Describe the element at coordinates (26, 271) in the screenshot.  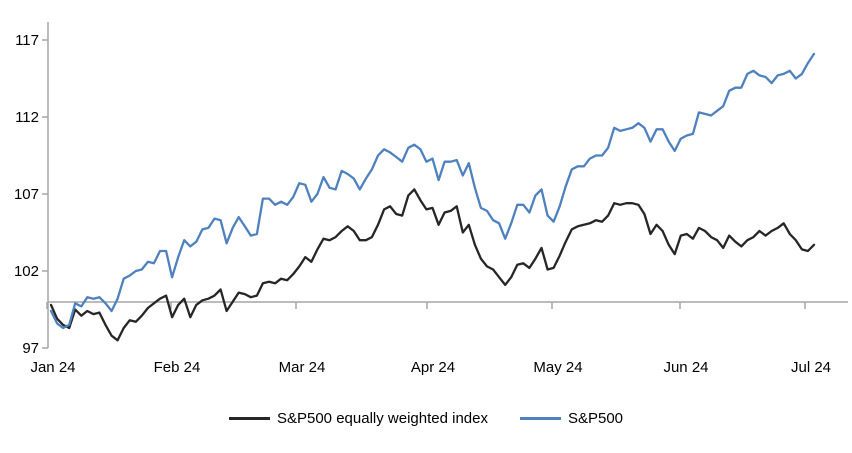
I see `y-tick-label: 102` at that location.